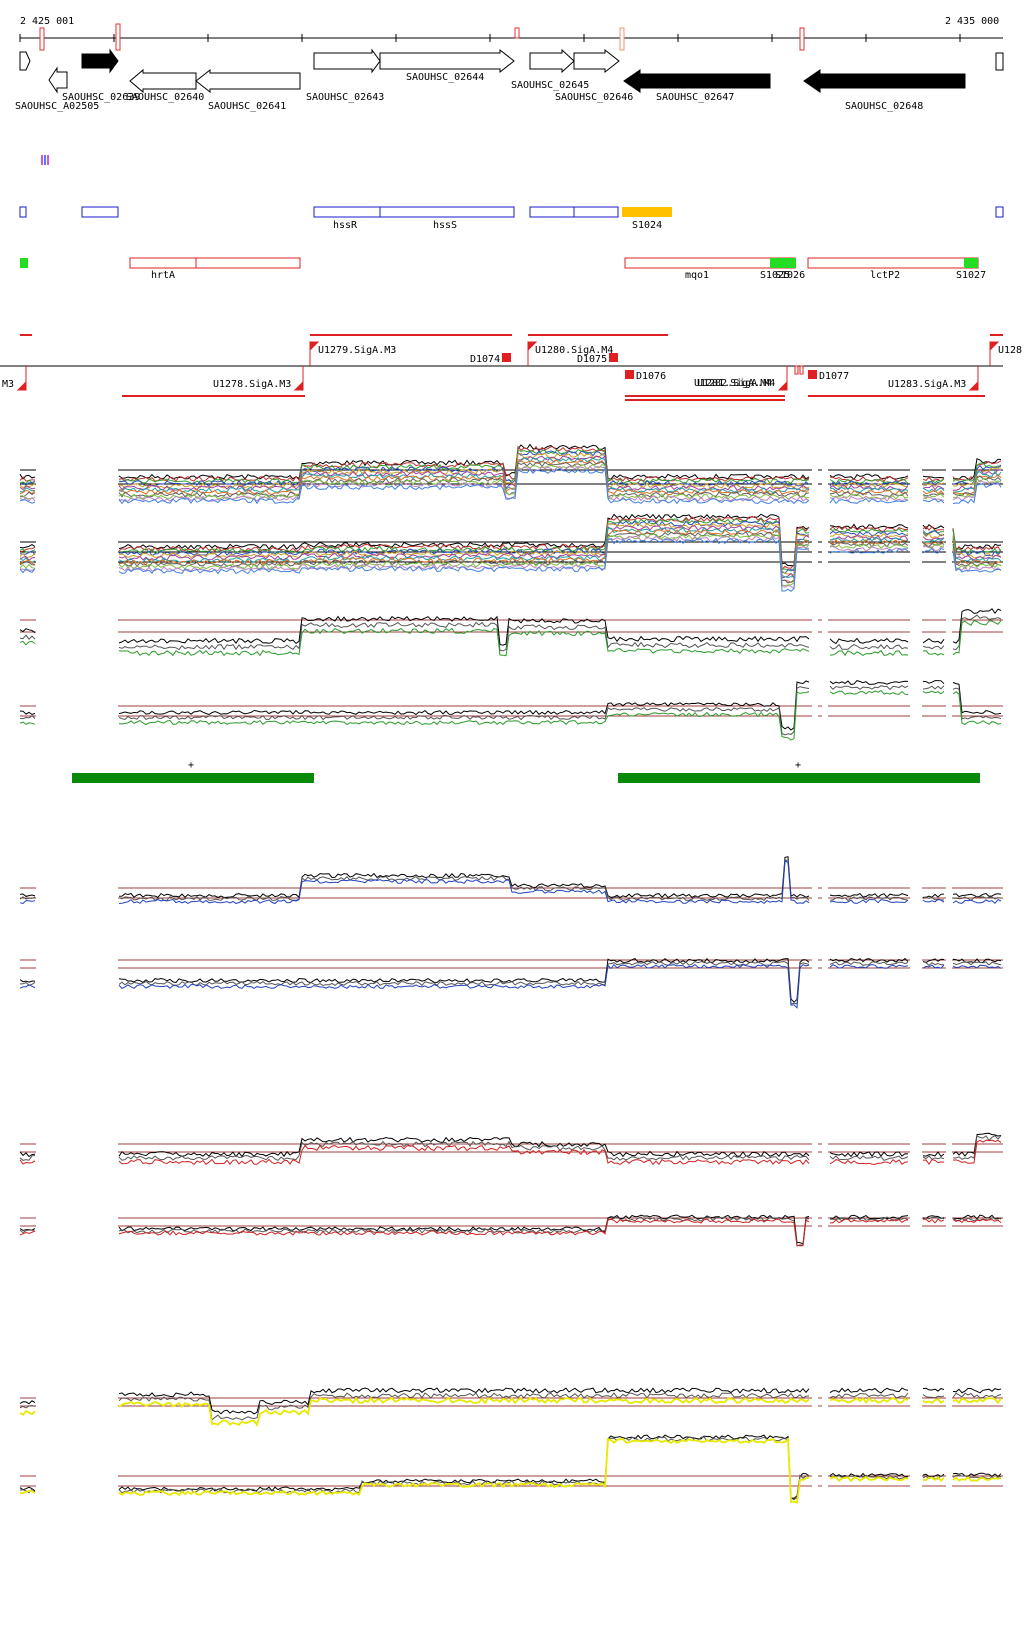  Describe the element at coordinates (775, 275) in the screenshot. I see `srna-label: S1025` at that location.